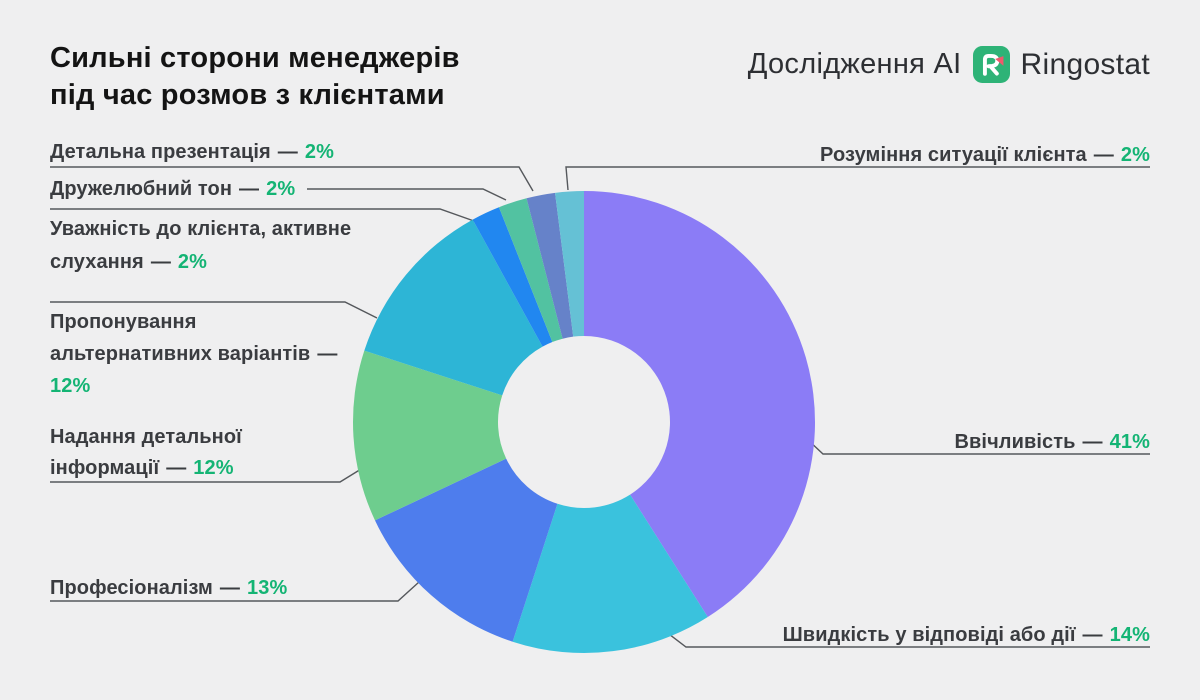 The height and width of the screenshot is (700, 1200). I want to click on header-brand: Дослідження AI Ringostat, so click(949, 64).